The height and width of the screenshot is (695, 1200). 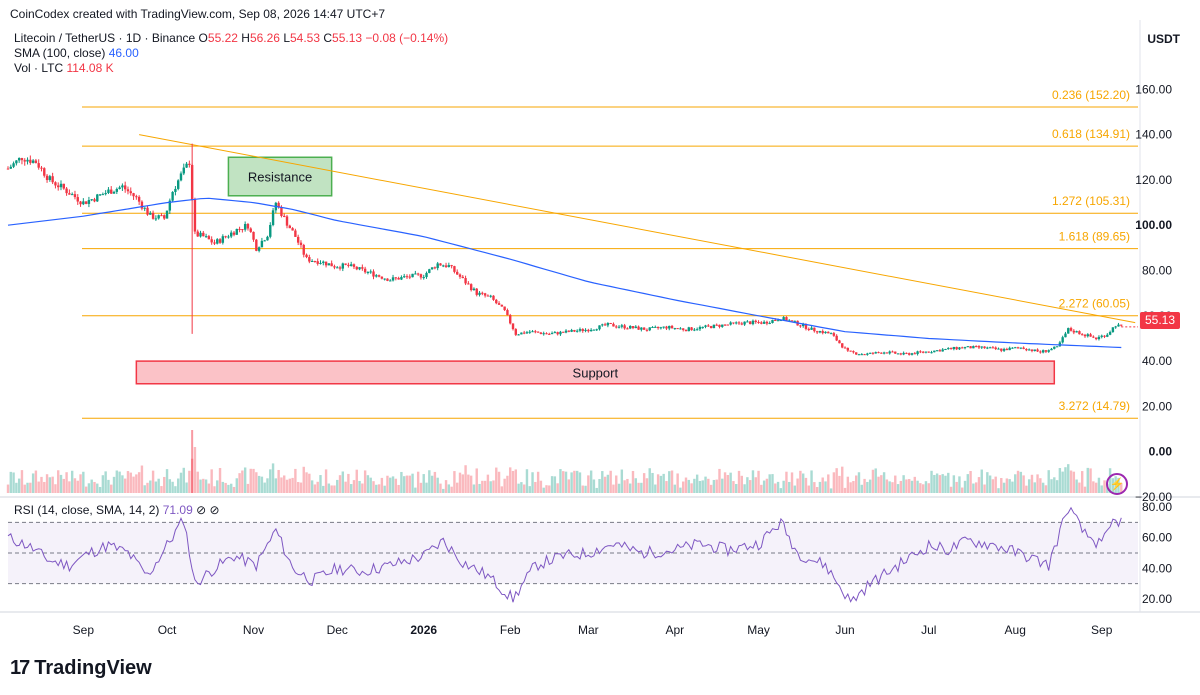 What do you see at coordinates (20, 668) in the screenshot?
I see `tradingview-logo-icon: 17` at bounding box center [20, 668].